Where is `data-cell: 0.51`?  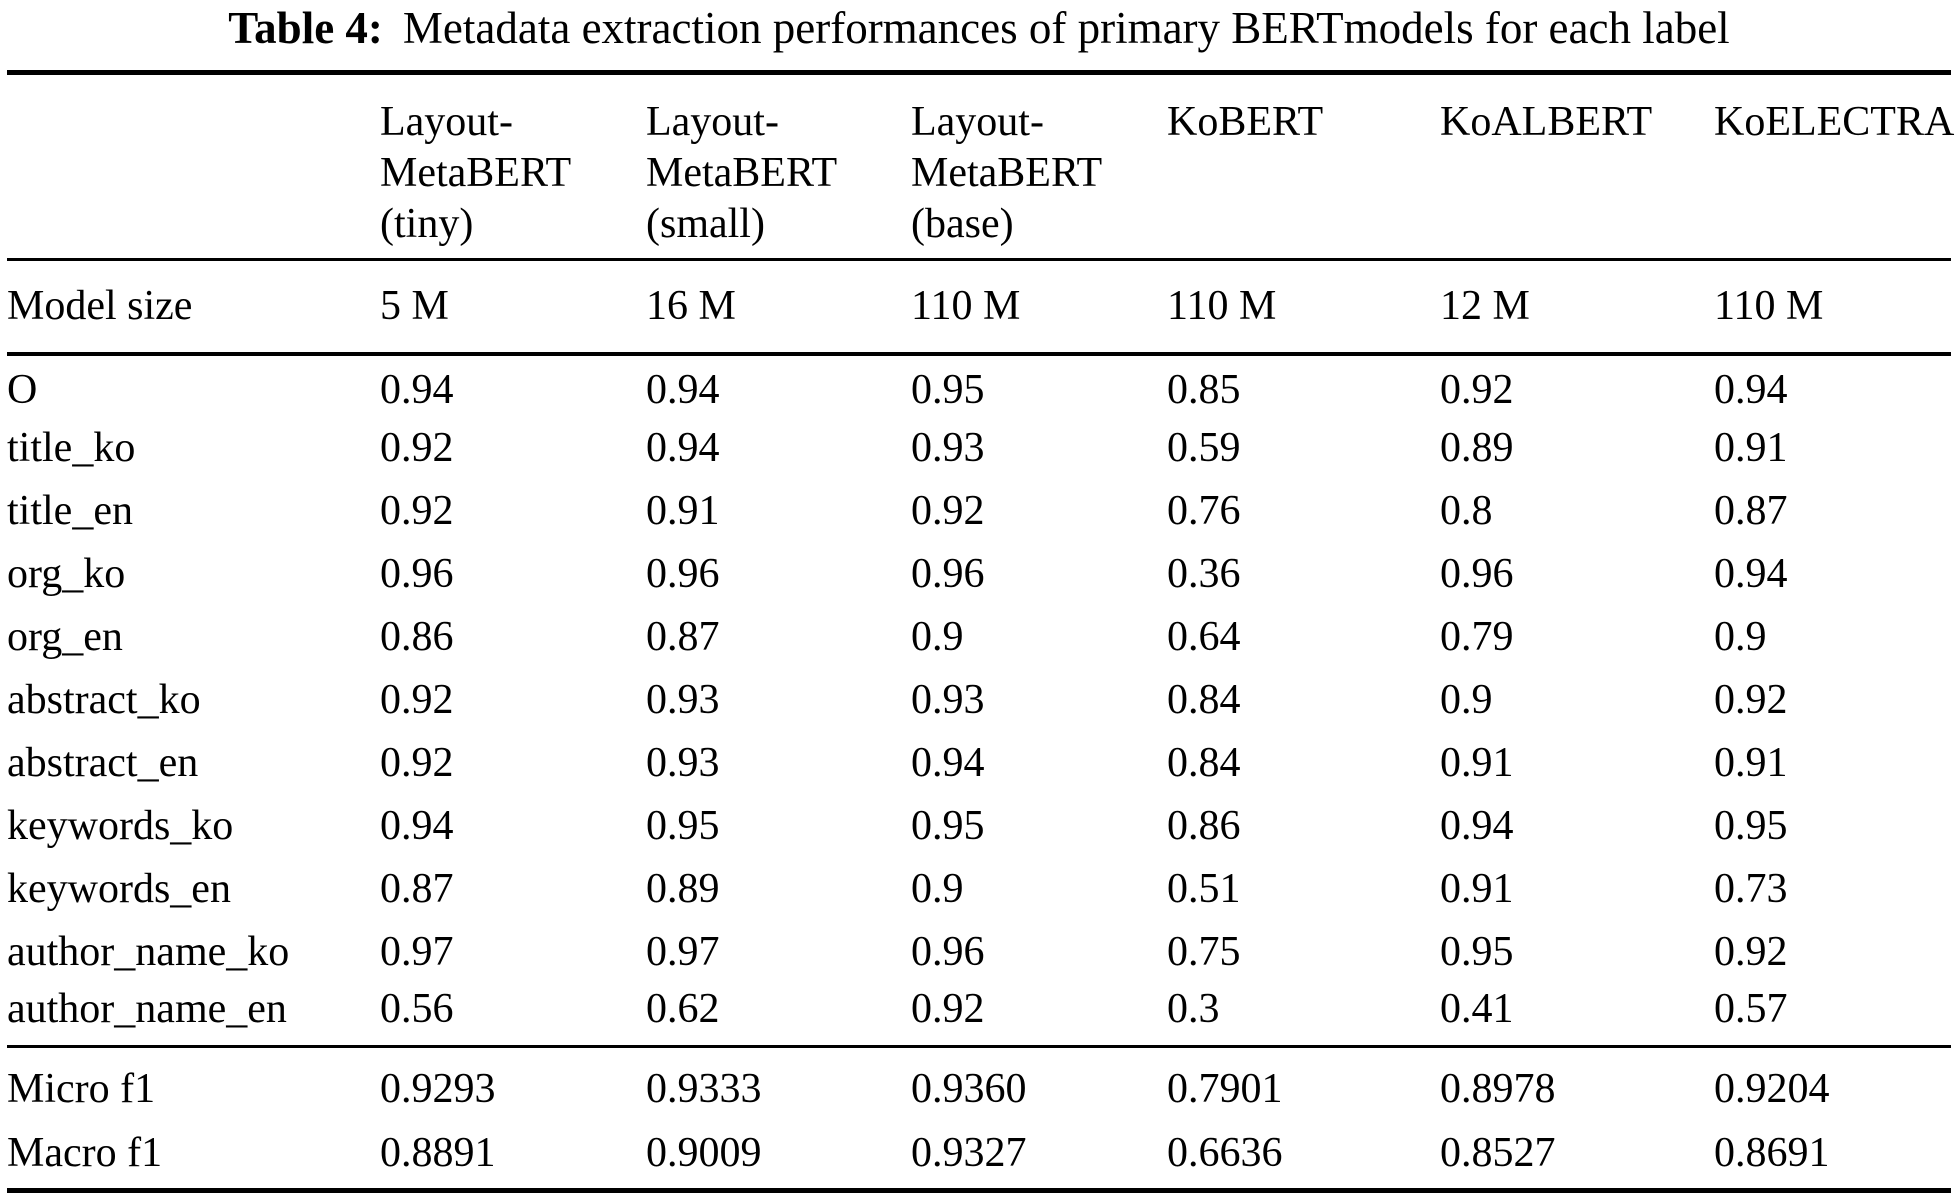 data-cell: 0.51 is located at coordinates (1204, 889).